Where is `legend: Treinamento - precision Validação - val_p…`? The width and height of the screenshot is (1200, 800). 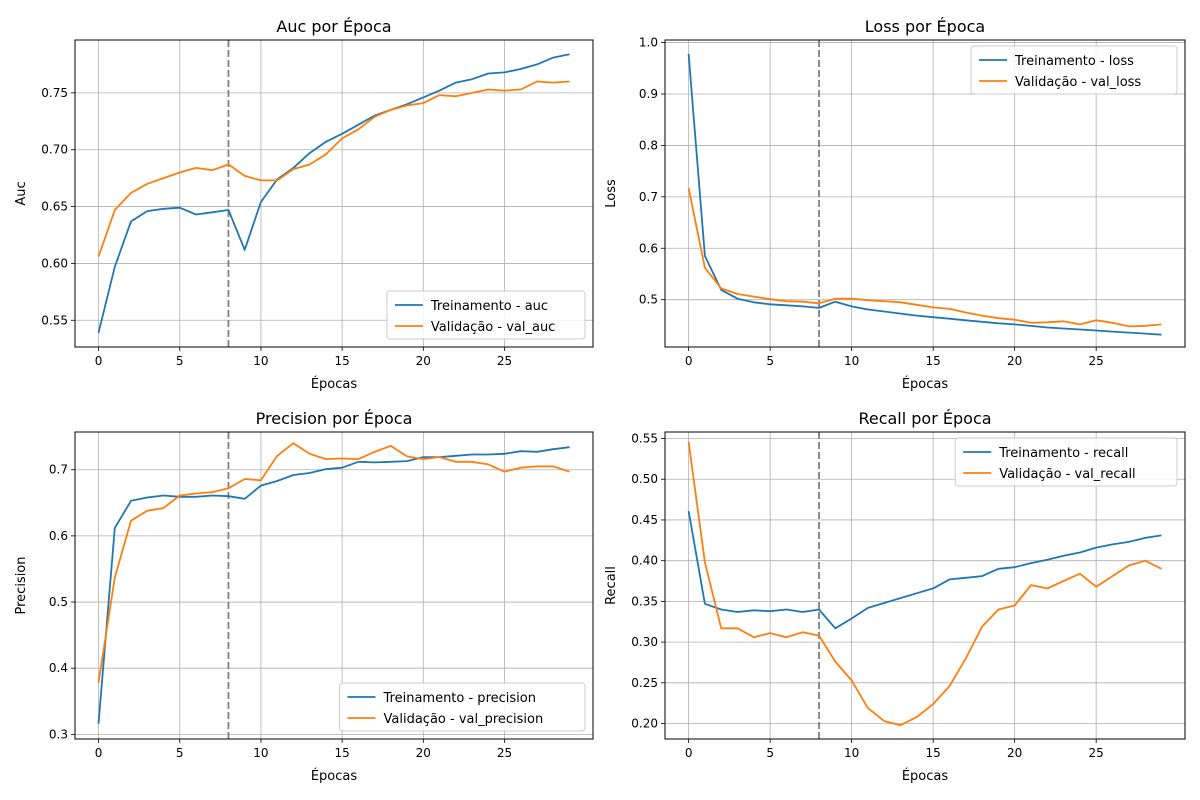 legend: Treinamento - precision Validação - val_p… is located at coordinates (462, 707).